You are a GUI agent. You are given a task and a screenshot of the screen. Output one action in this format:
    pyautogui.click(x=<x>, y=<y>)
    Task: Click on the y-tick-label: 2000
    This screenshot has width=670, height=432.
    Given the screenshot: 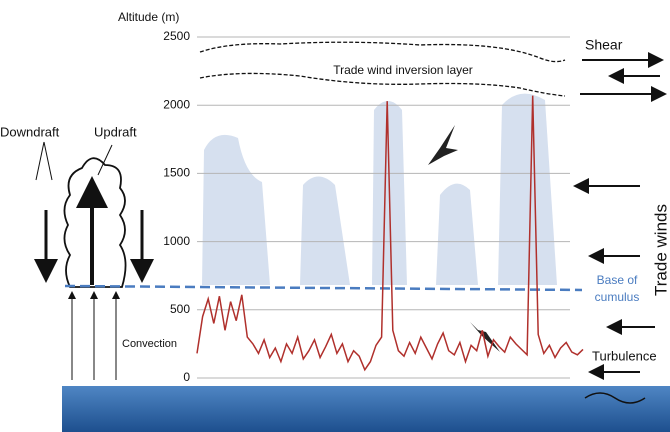 What is the action you would take?
    pyautogui.click(x=176, y=104)
    